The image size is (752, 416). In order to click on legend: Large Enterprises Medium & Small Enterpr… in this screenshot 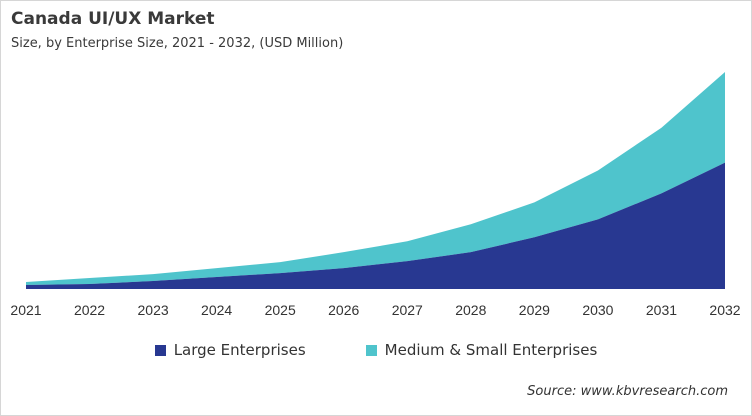, I will do `click(376, 350)`.